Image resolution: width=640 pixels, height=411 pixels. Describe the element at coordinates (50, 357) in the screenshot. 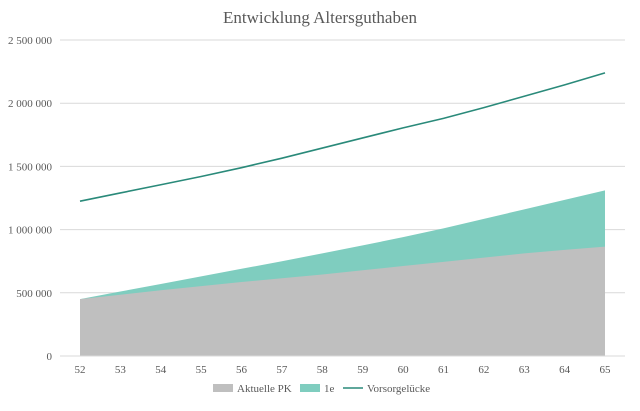

I see `y-tick-label: 0` at that location.